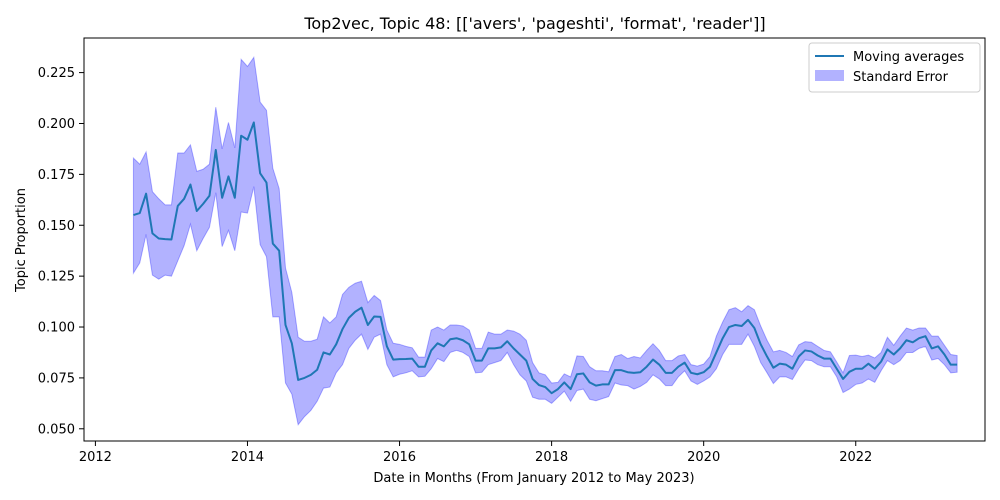 This screenshot has width=1000, height=500. What do you see at coordinates (399, 457) in the screenshot?
I see `x-tick-label: 2016` at bounding box center [399, 457].